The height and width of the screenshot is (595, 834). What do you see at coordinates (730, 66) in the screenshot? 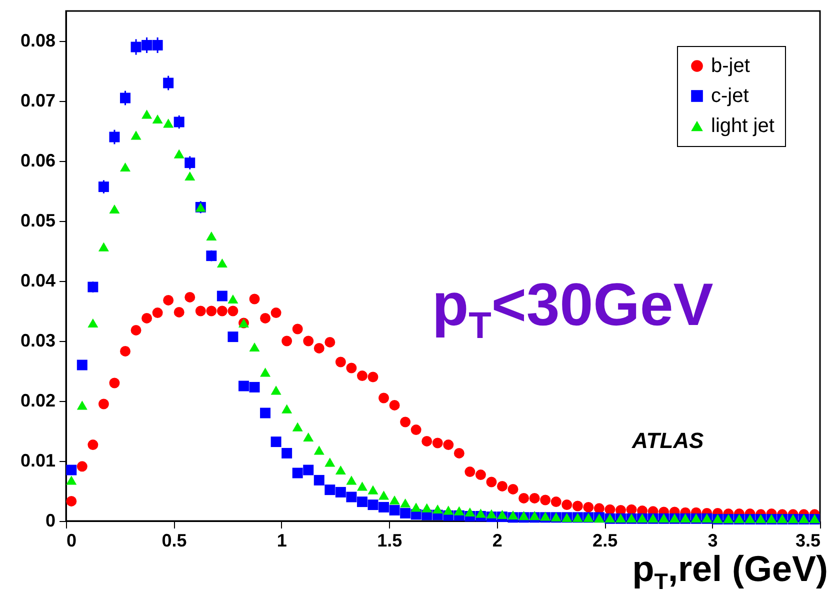
I see `legend-label: b-jet` at bounding box center [730, 66].